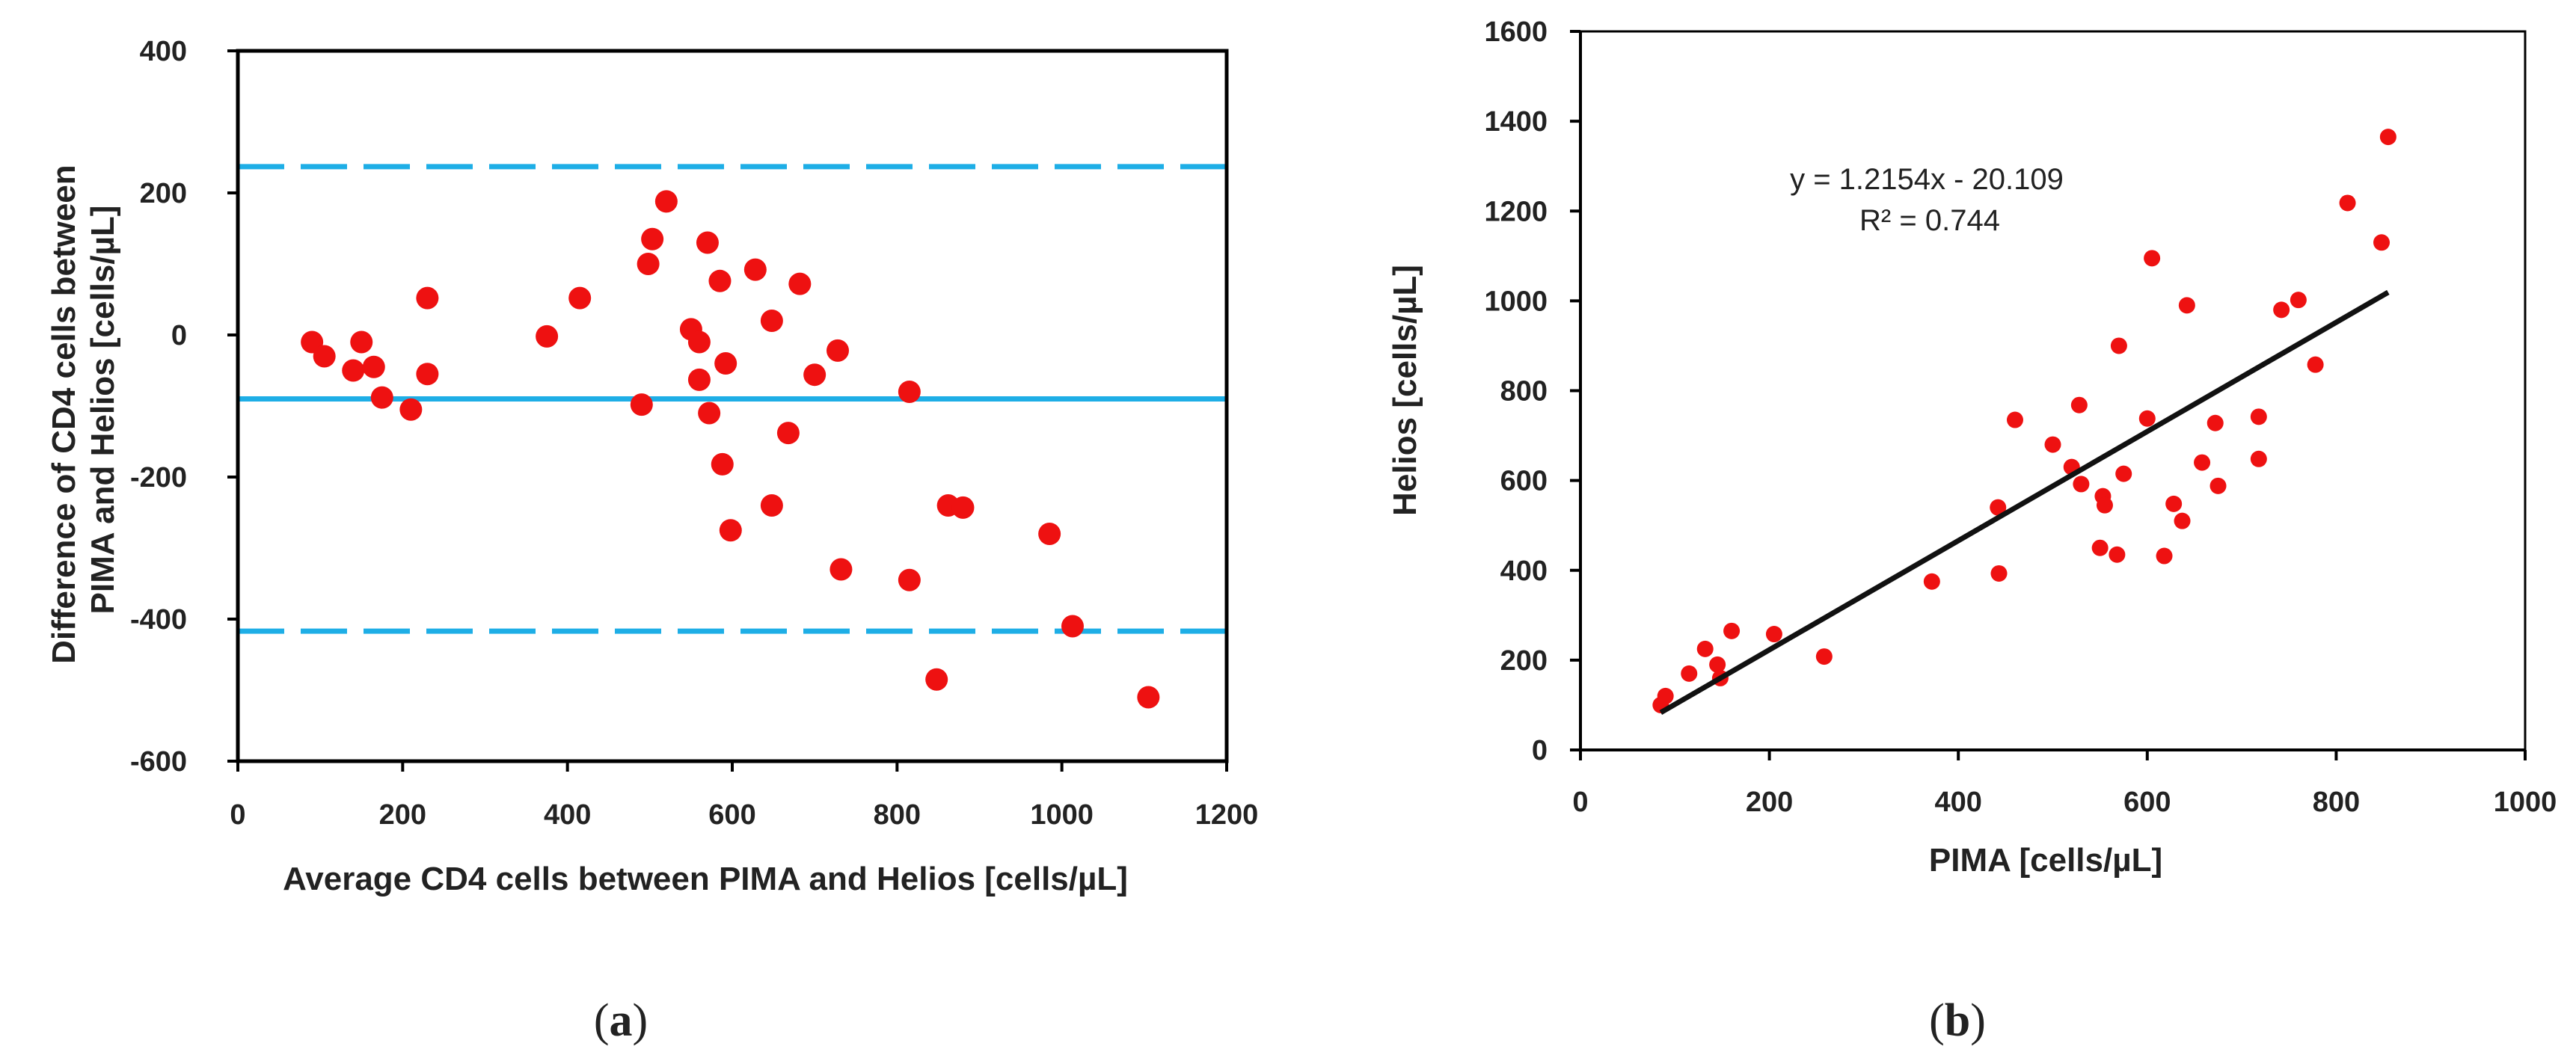  I want to click on a-y-tick-label: -200, so click(158, 477).